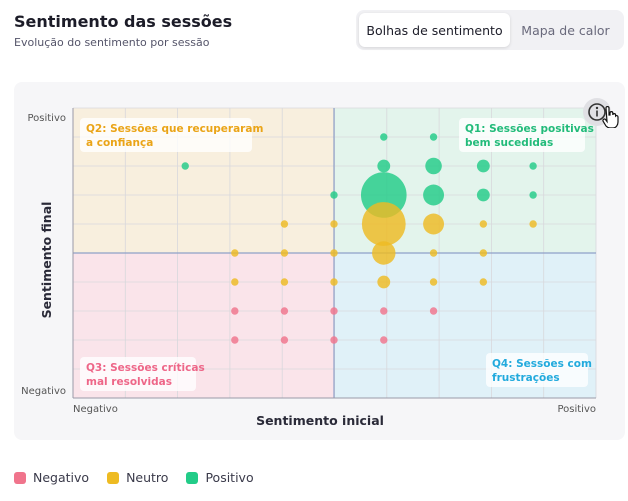  I want to click on view-toggle: Bolhas de sentimento Mapa de calor, so click(490, 30).